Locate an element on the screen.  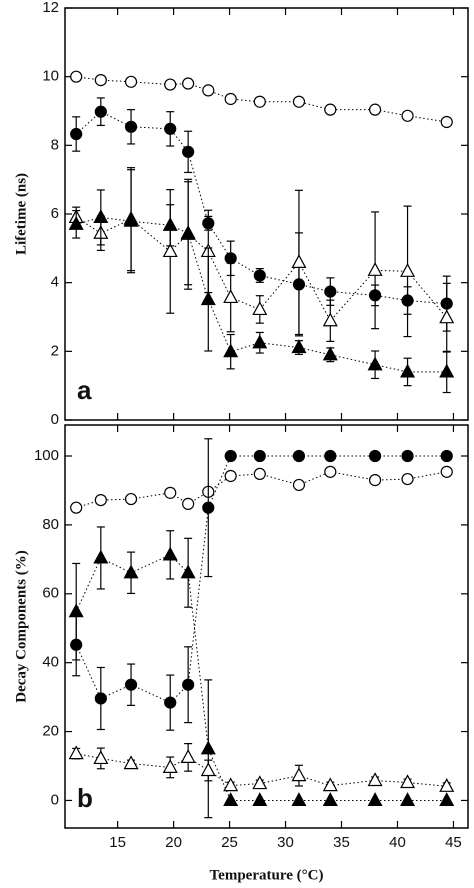
y-axis-title: Lifetime (ns) is located at coordinates (21, 214).